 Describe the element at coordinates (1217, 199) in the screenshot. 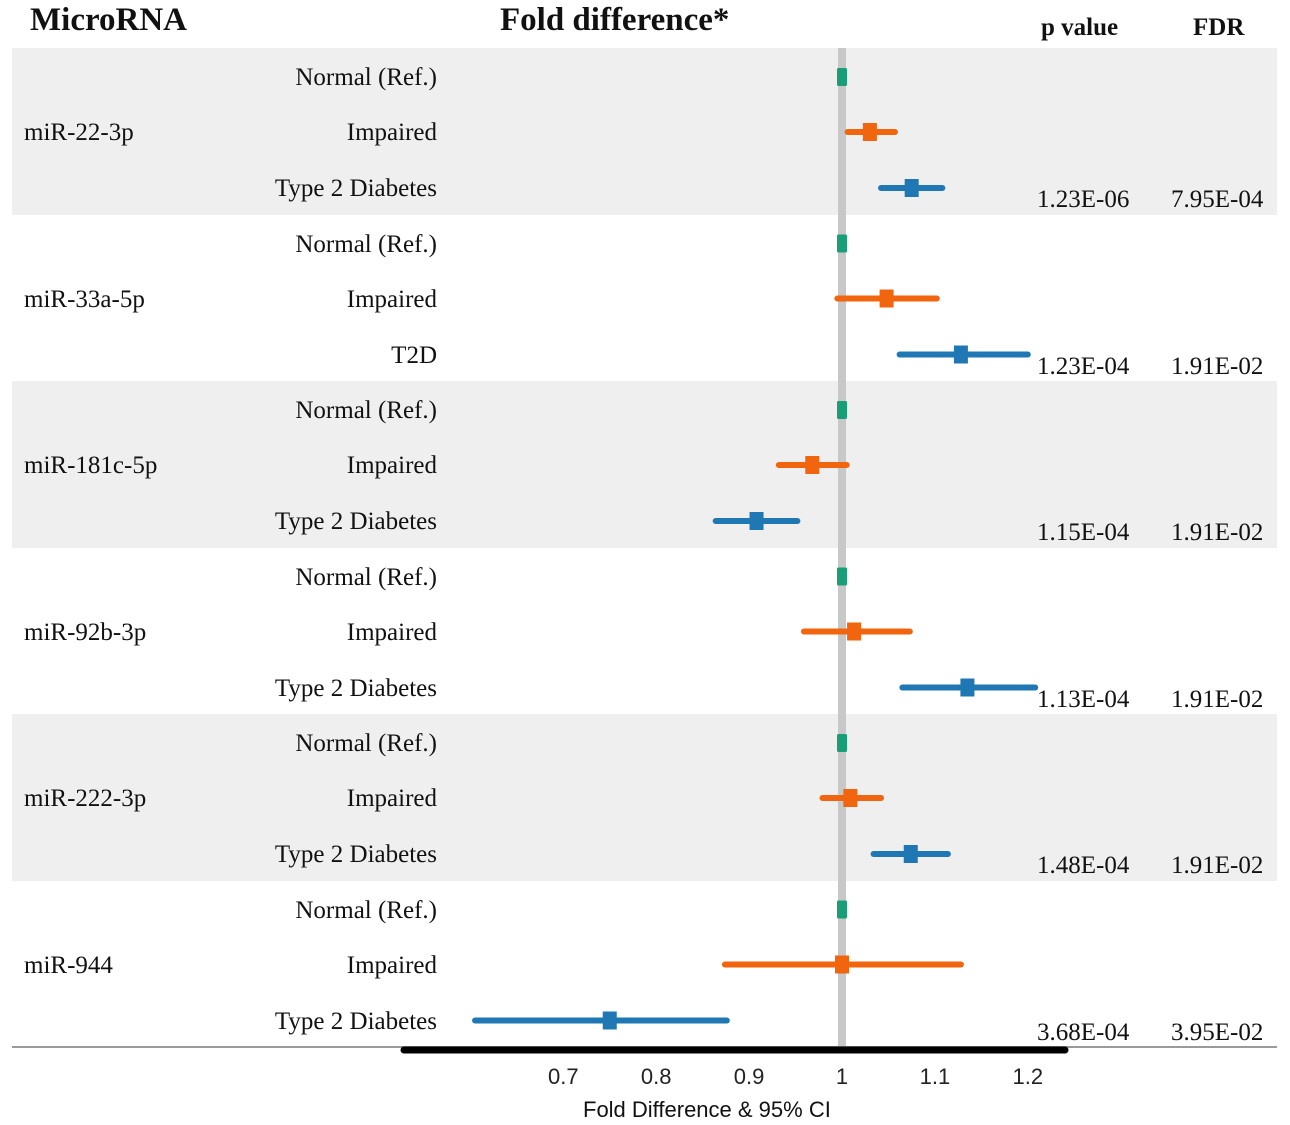

I see `fdr-value: 7.95E-04` at that location.